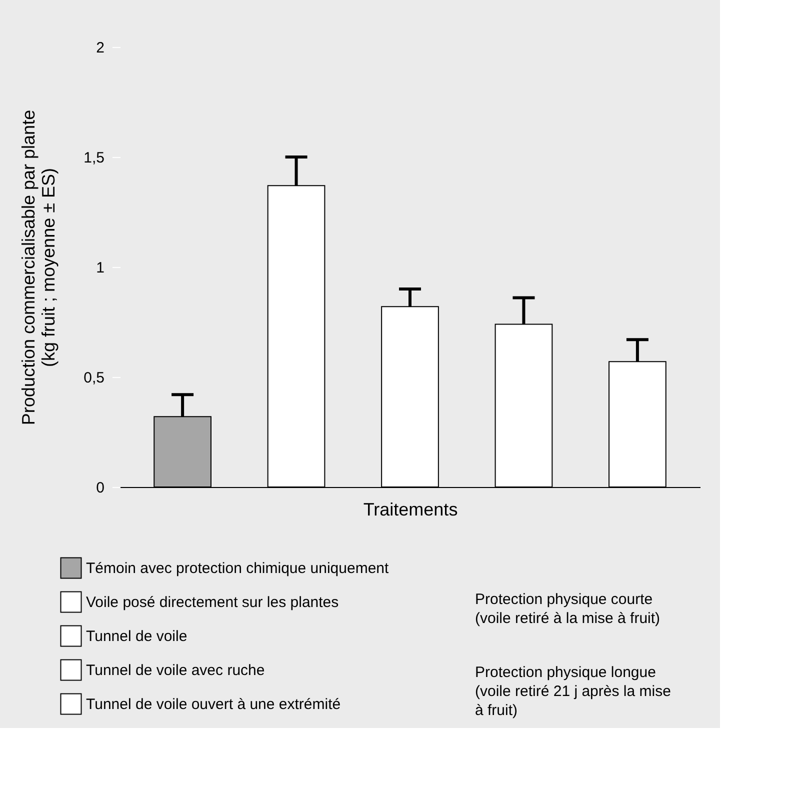  What do you see at coordinates (100, 268) in the screenshot?
I see `y-tick-label: 1` at bounding box center [100, 268].